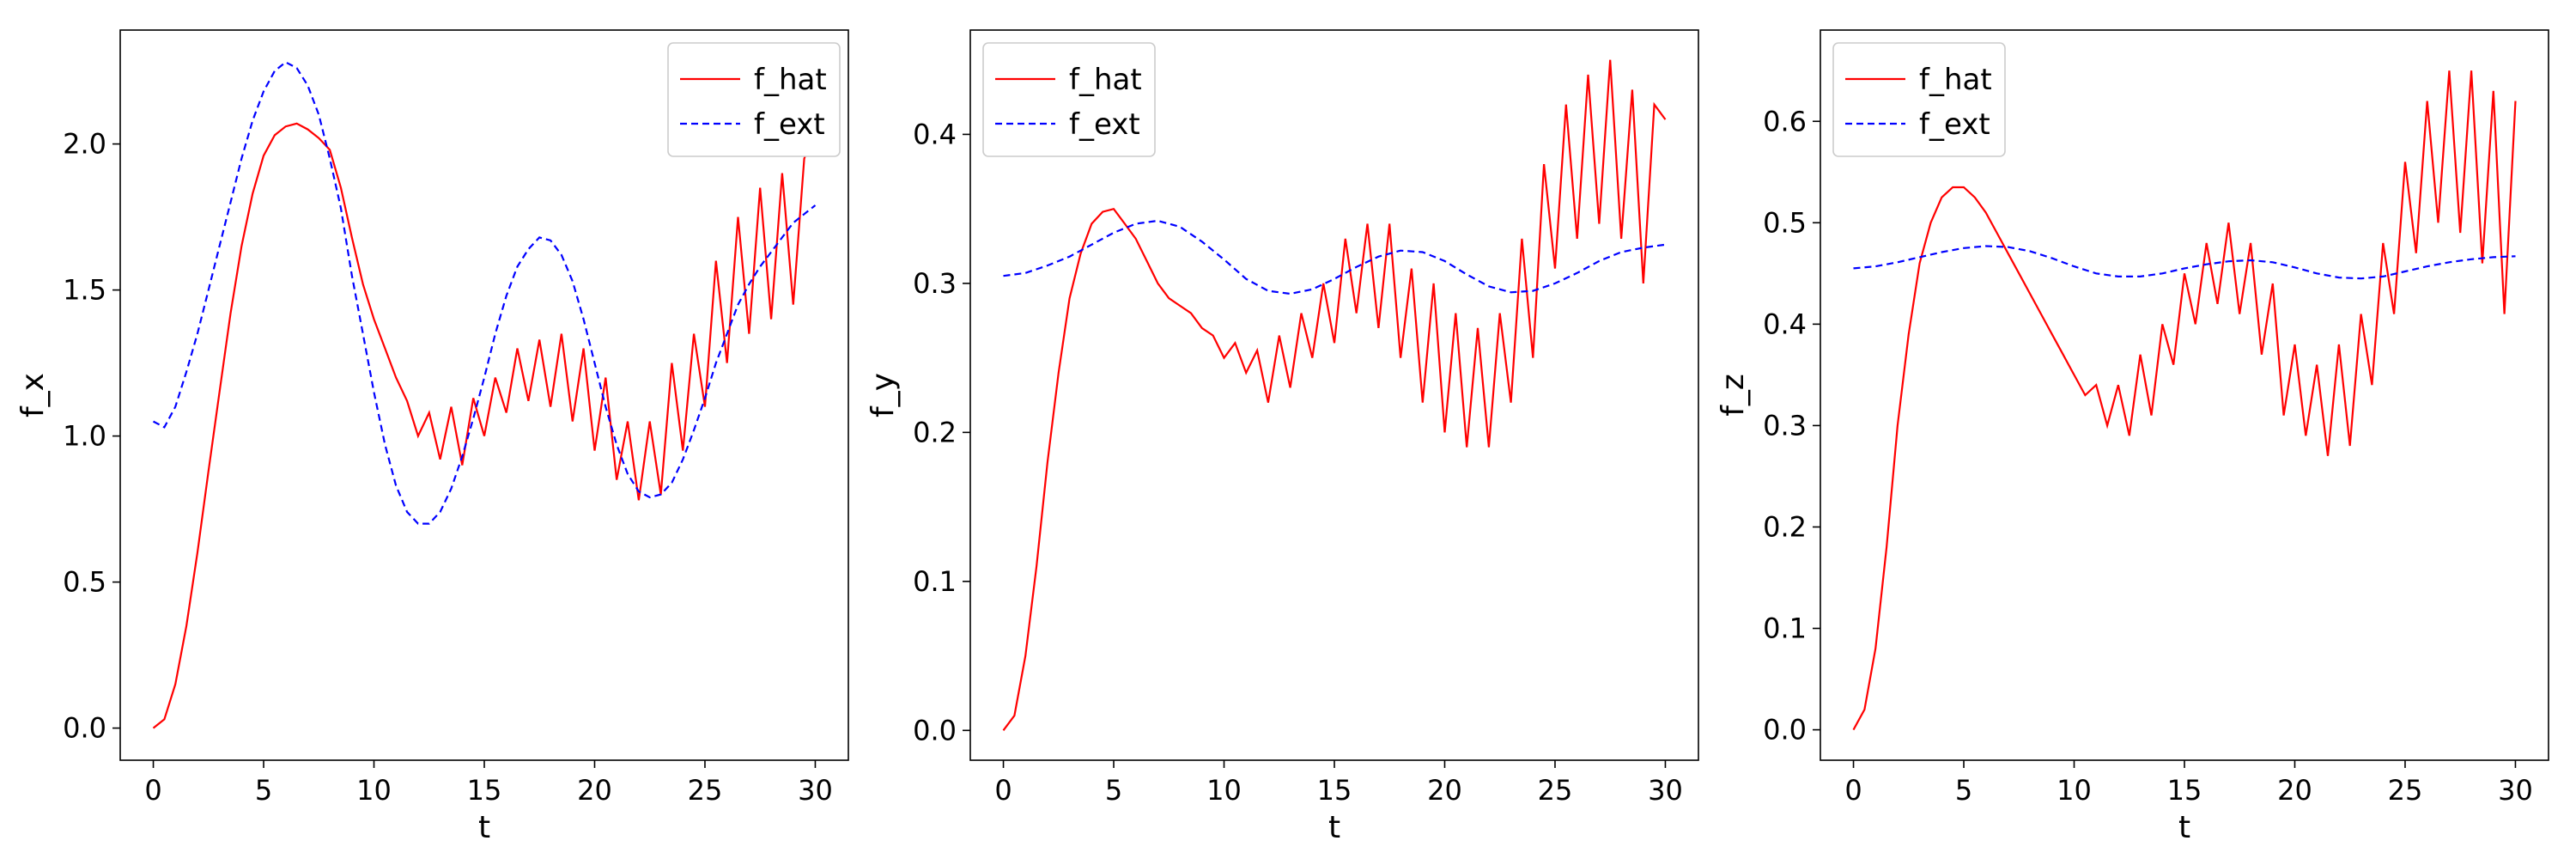  I want to click on y-tick-label: 1.0, so click(85, 436).